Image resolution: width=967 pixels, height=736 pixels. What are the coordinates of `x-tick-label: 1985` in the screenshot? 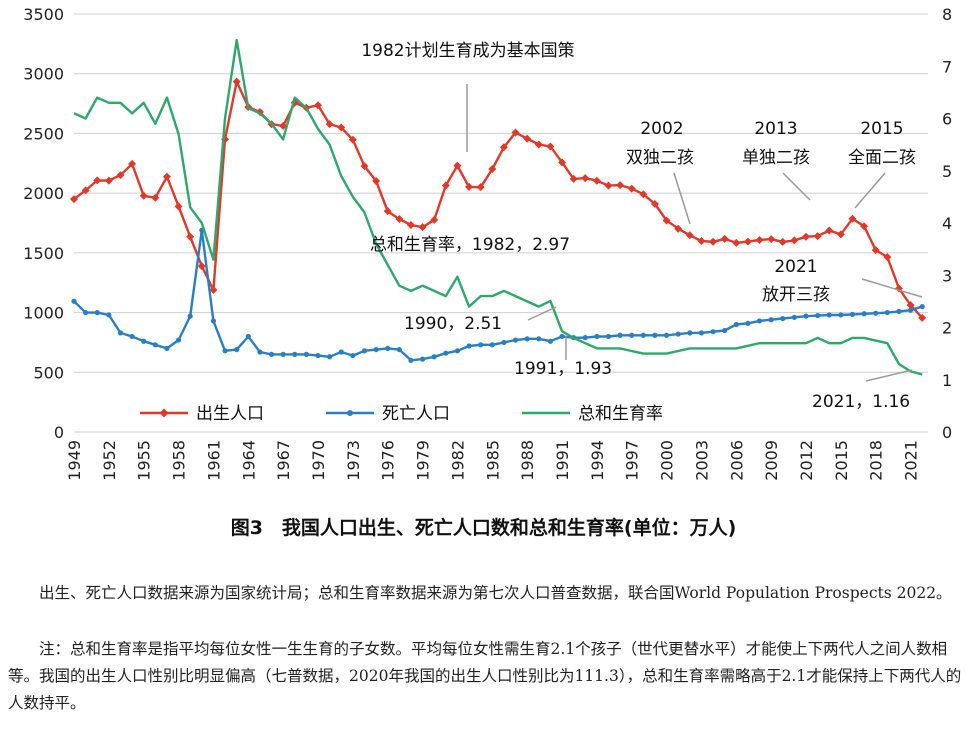 It's located at (492, 460).